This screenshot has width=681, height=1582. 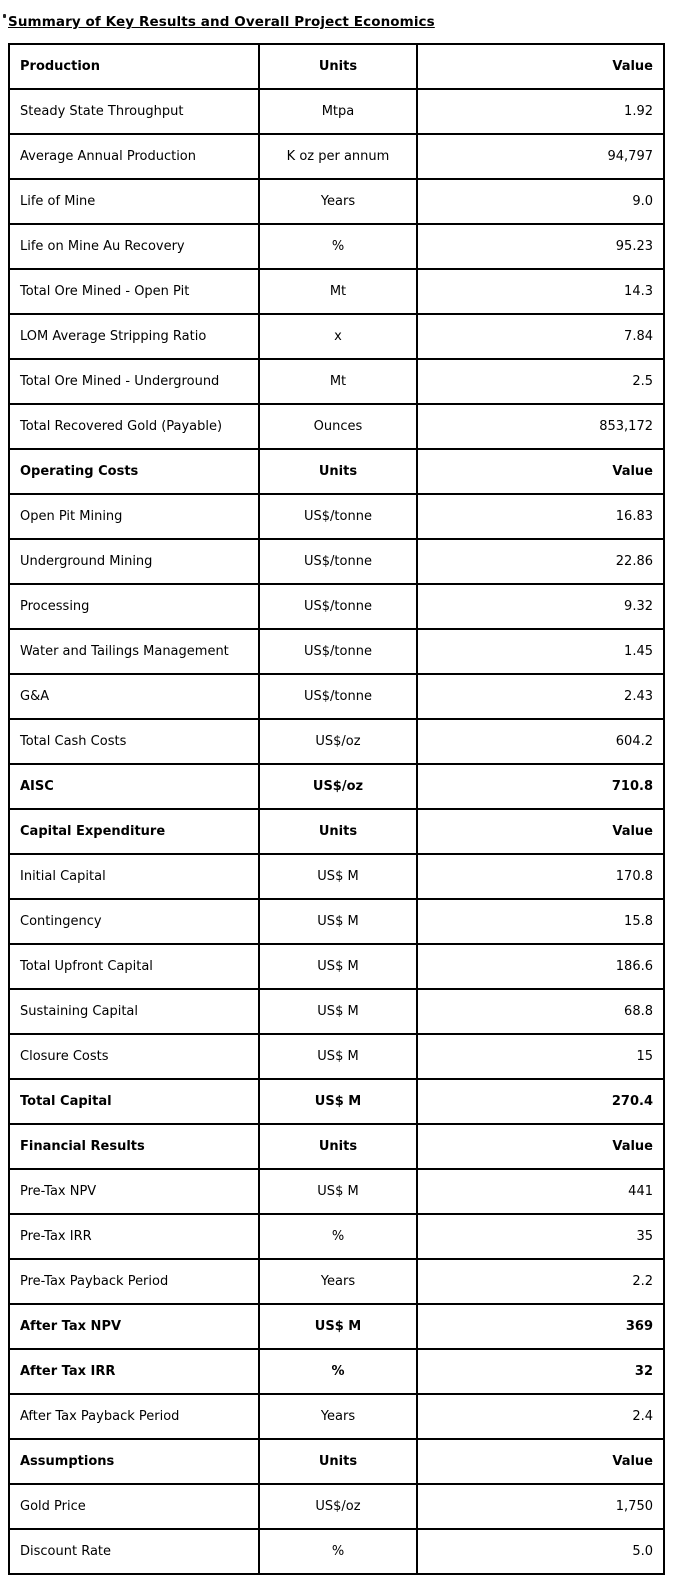 What do you see at coordinates (540, 1056) in the screenshot?
I see `row-value-cell: 15` at bounding box center [540, 1056].